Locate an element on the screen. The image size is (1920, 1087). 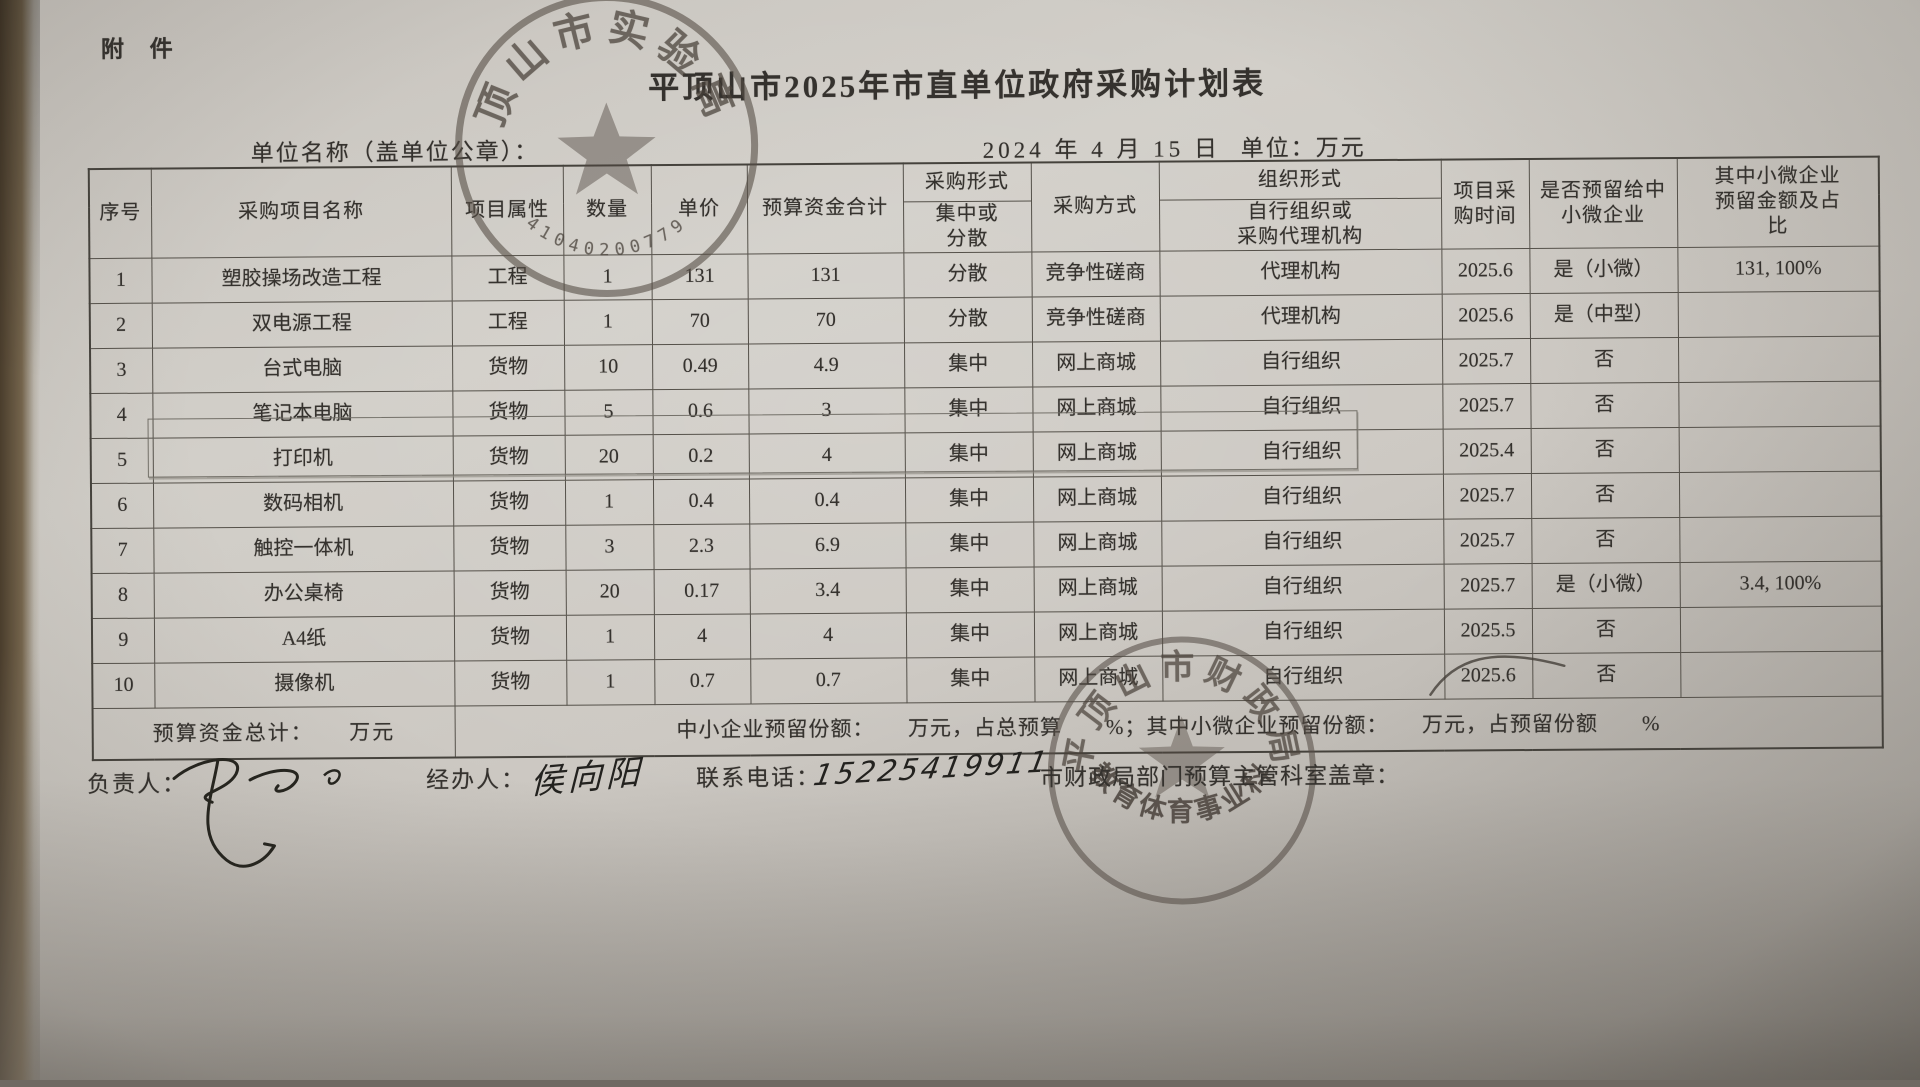
table-cell: 3.4 is located at coordinates (828, 590).